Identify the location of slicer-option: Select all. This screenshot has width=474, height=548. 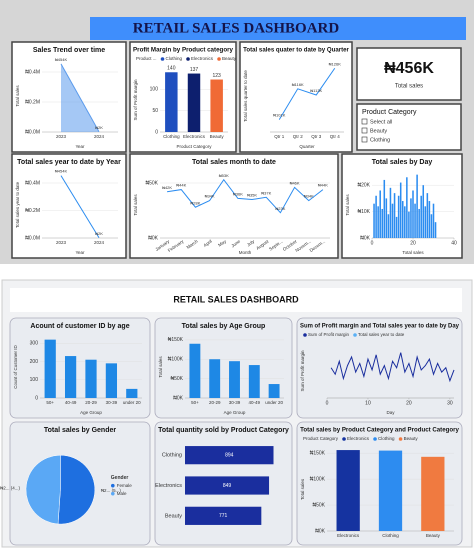
(381, 122).